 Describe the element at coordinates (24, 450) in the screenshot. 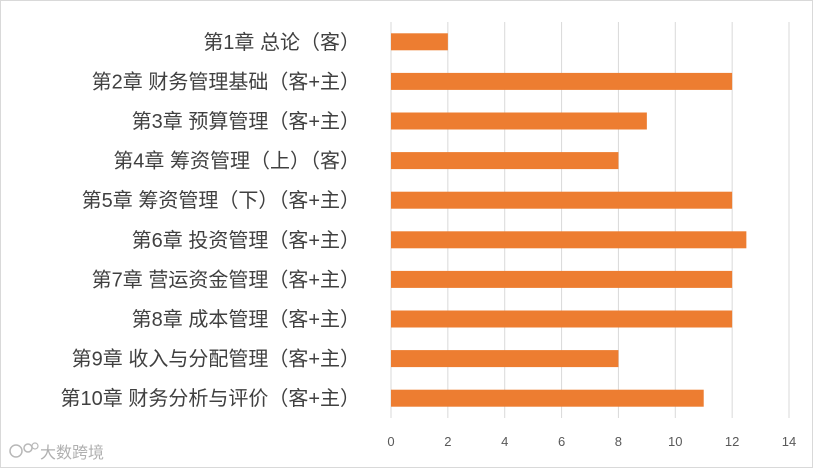

I see `watermark-logo-icon` at that location.